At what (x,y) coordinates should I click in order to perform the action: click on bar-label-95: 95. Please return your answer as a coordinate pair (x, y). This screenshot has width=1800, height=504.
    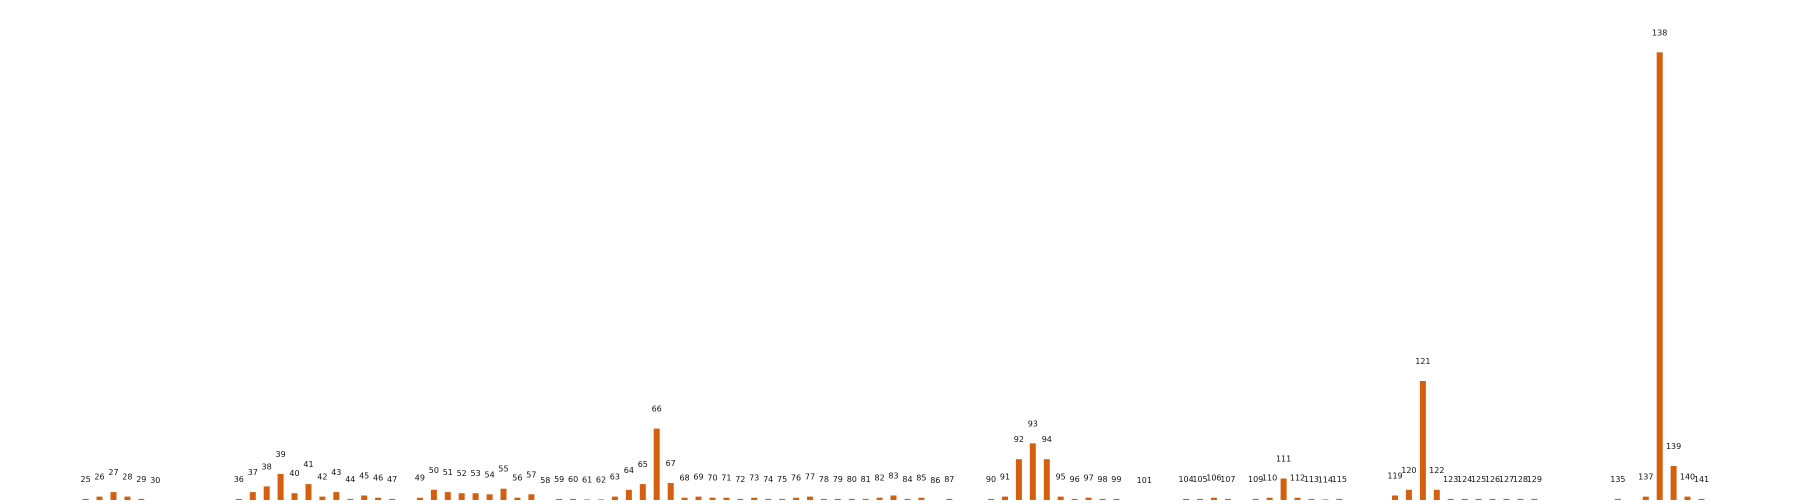
    Looking at the image, I should click on (1061, 477).